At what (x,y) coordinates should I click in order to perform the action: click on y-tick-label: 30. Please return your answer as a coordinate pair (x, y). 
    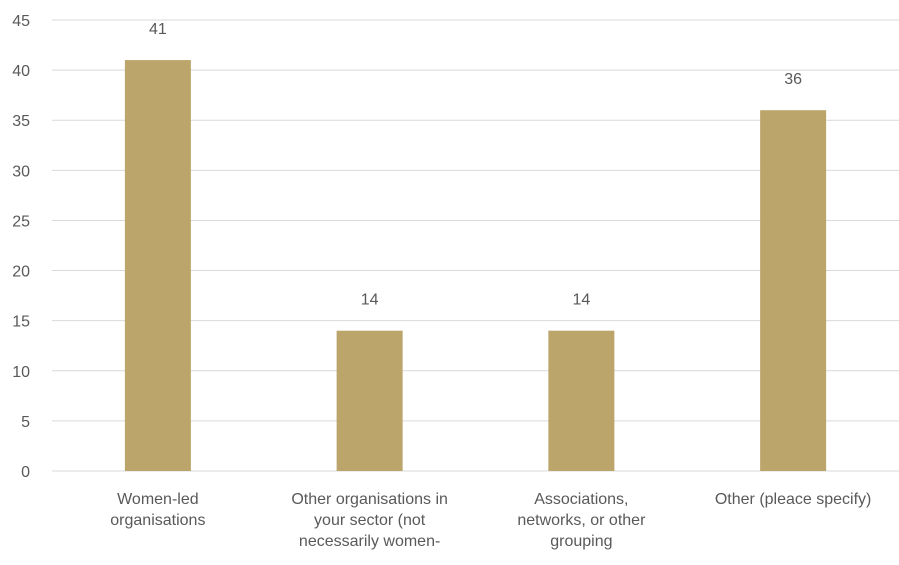
    Looking at the image, I should click on (21, 171).